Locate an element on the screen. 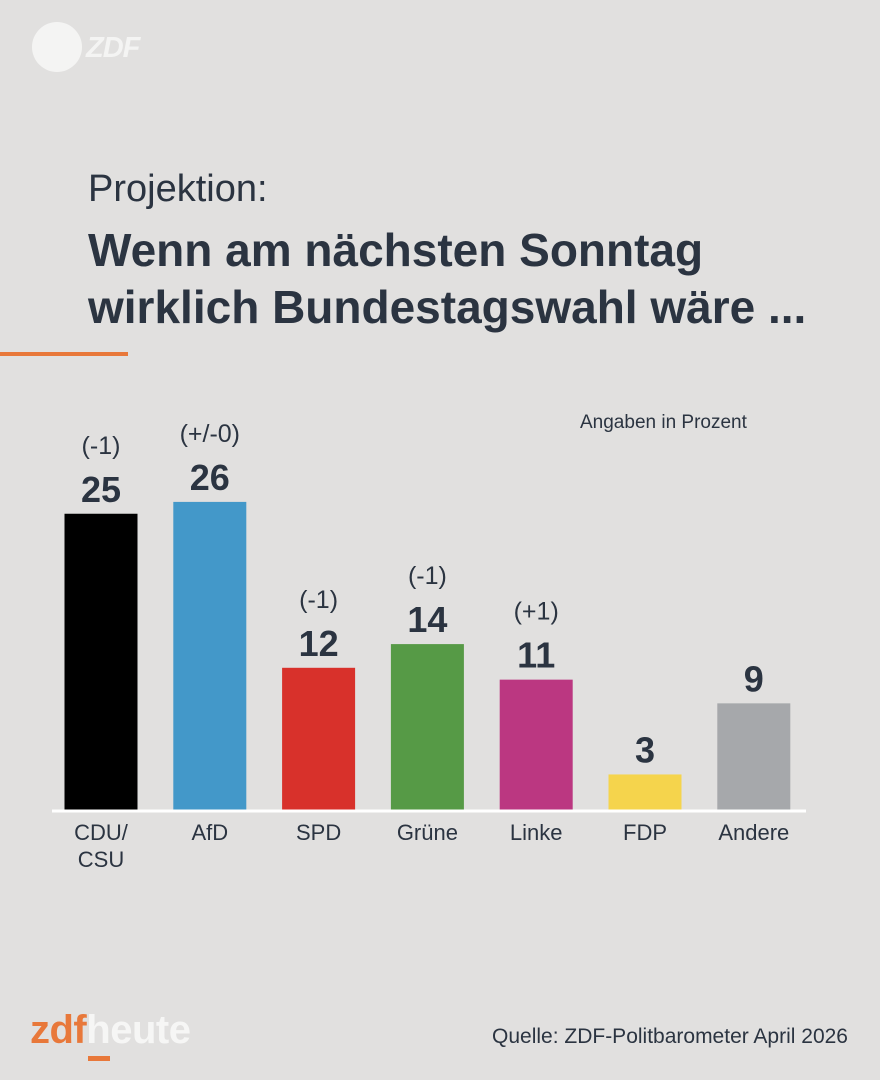 The width and height of the screenshot is (880, 1080). source-note: Quelle: ZDF-Politbarometer April 2026 is located at coordinates (670, 1036).